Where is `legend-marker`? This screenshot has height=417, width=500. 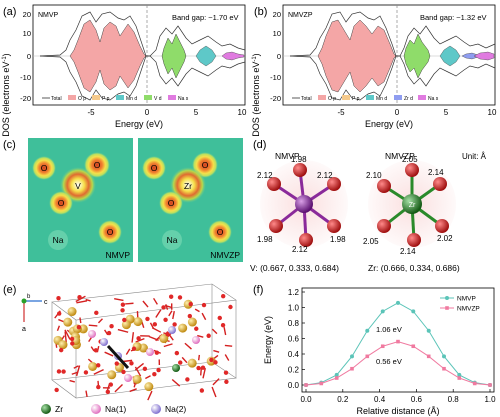
legend-marker is located at coordinates (447, 308).